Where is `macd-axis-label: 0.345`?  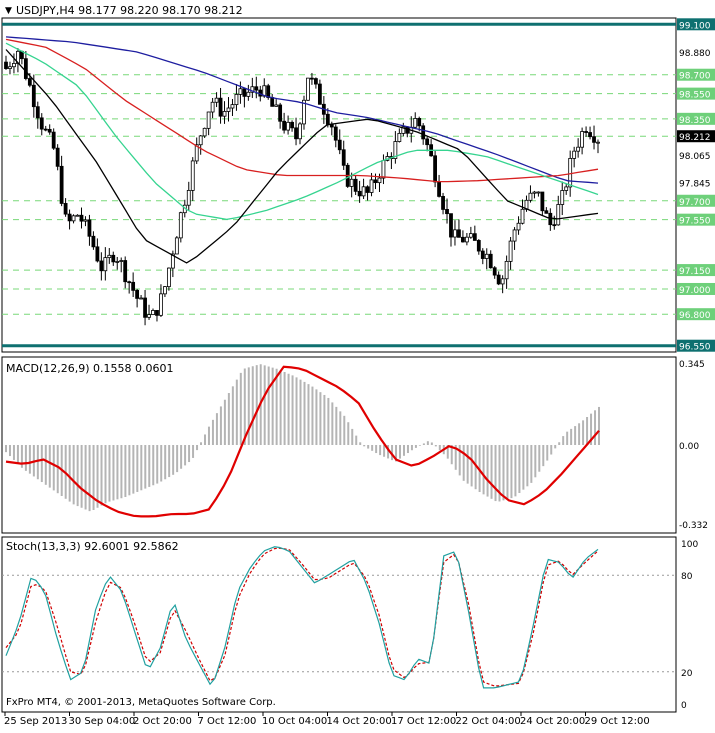
macd-axis-label: 0.345 is located at coordinates (692, 365).